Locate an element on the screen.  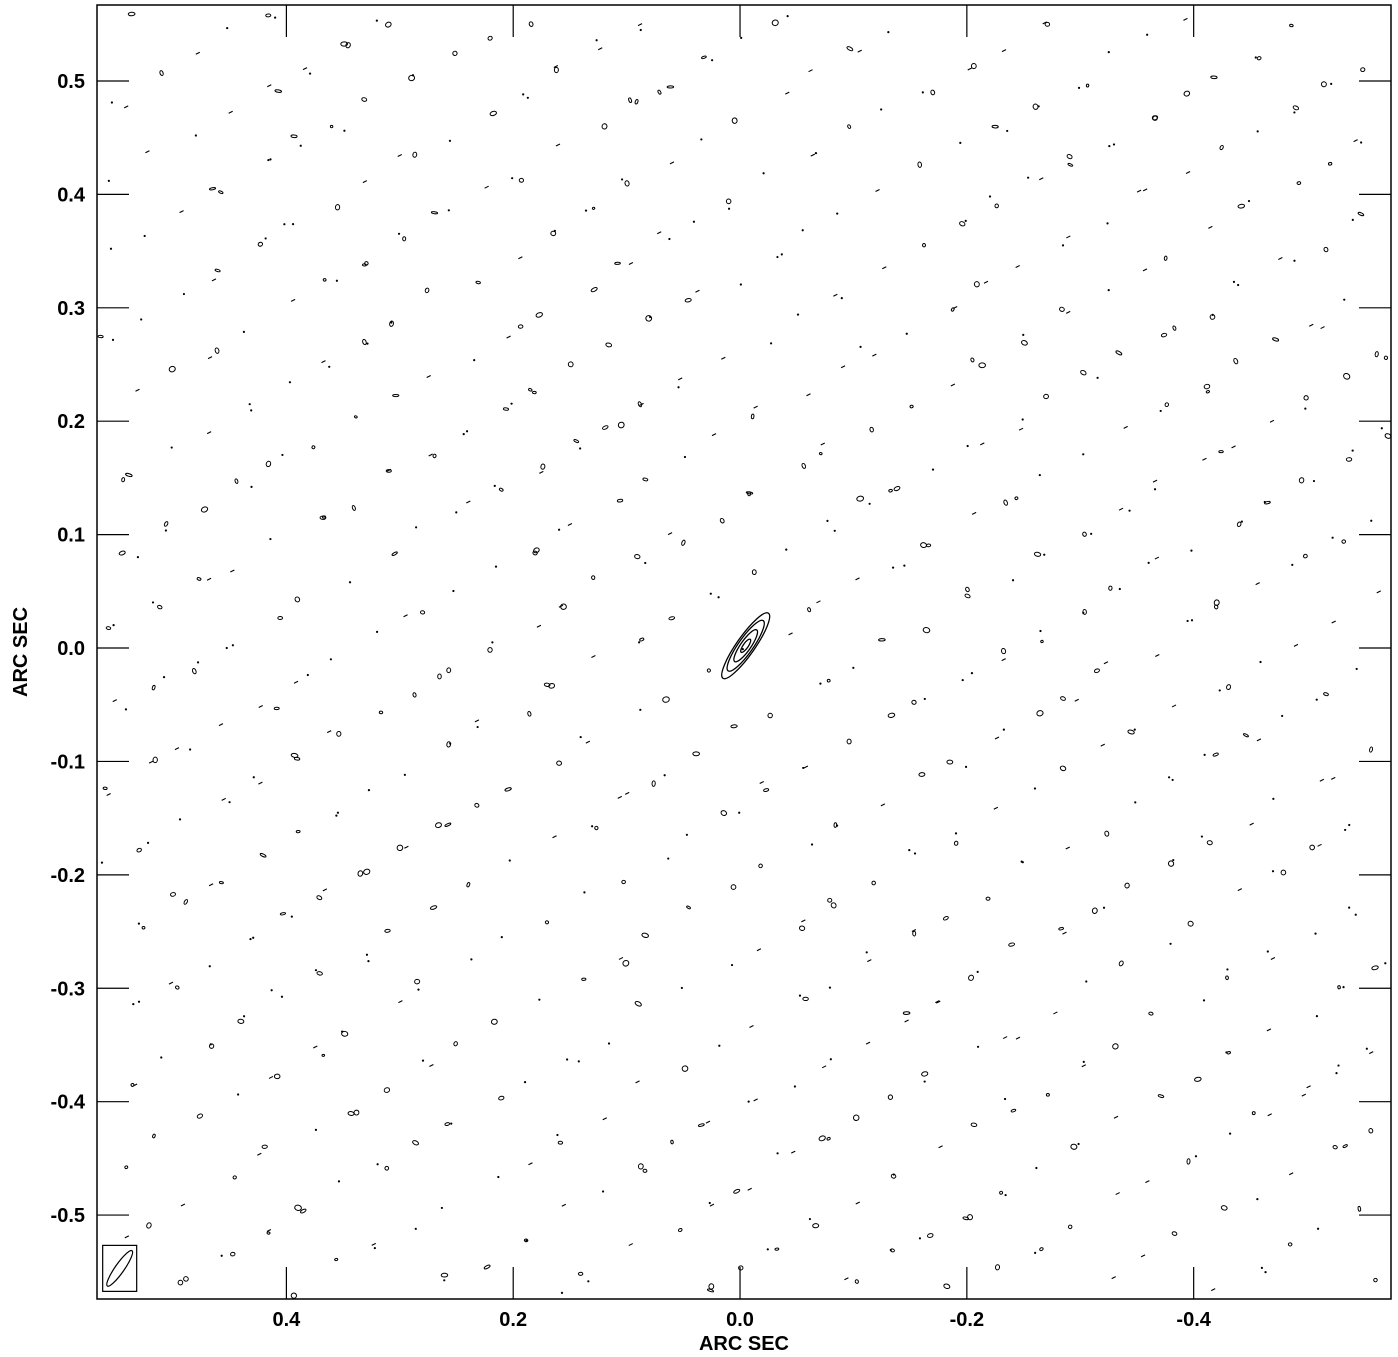
y-tick-label: -0.2 is located at coordinates (68, 876).